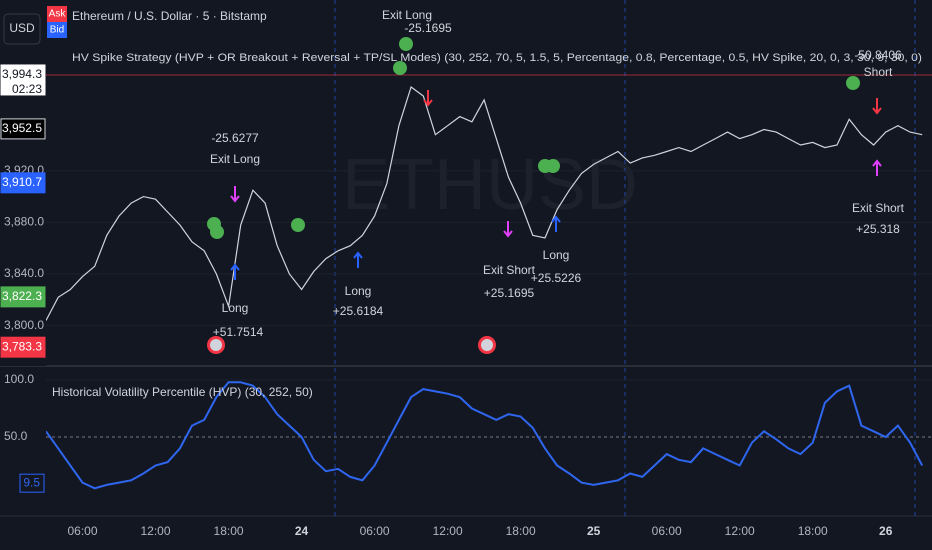 This screenshot has height=550, width=932. What do you see at coordinates (358, 311) in the screenshot?
I see `trade-annotation: +25.6184` at bounding box center [358, 311].